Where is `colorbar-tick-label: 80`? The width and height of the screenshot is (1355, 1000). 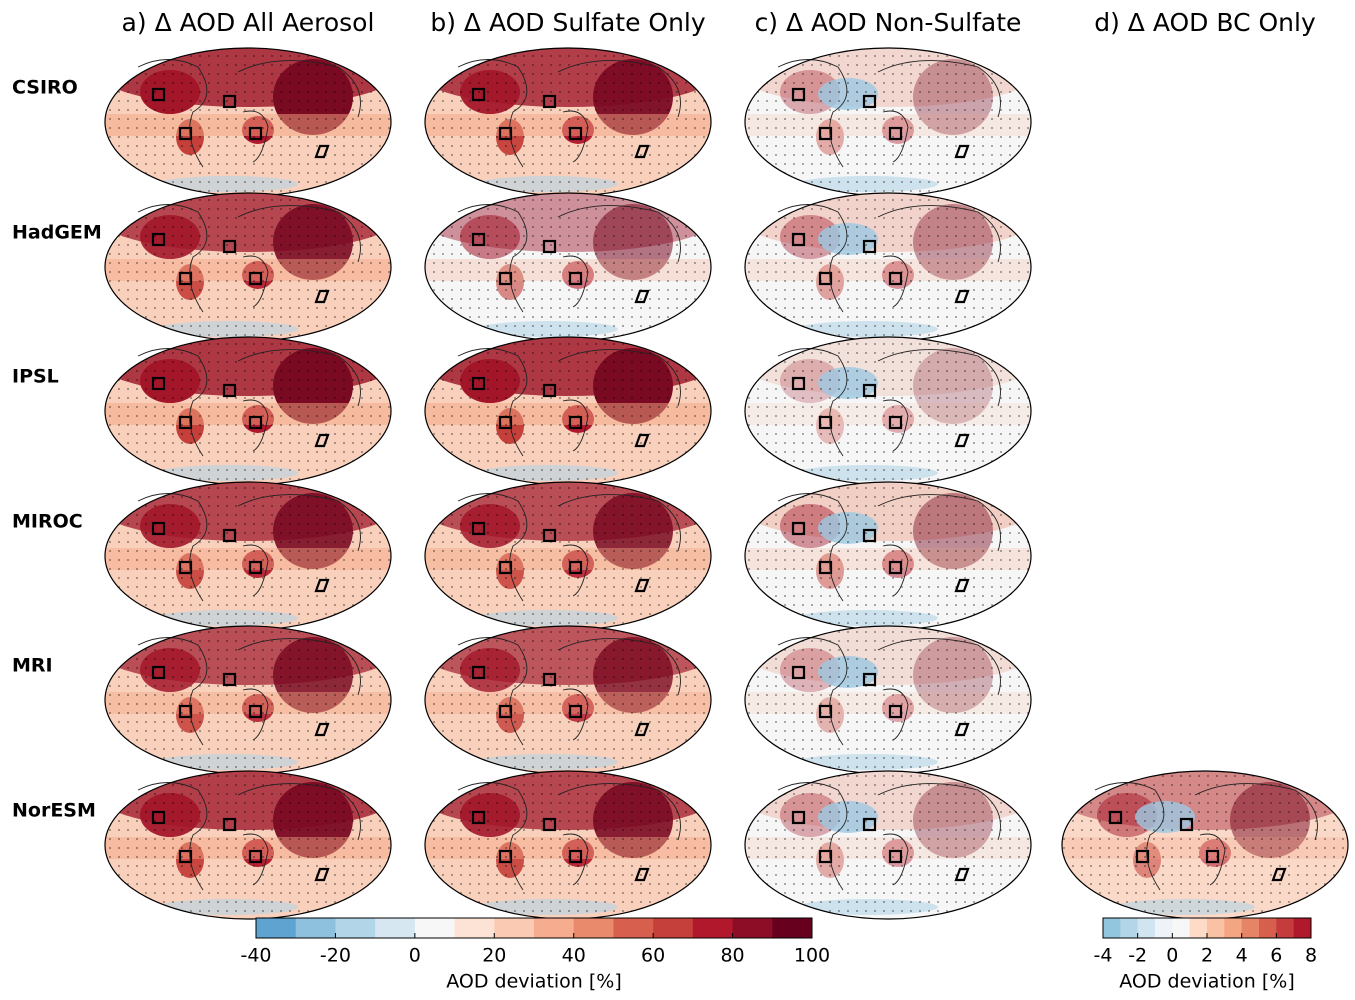 colorbar-tick-label: 80 is located at coordinates (732, 956).